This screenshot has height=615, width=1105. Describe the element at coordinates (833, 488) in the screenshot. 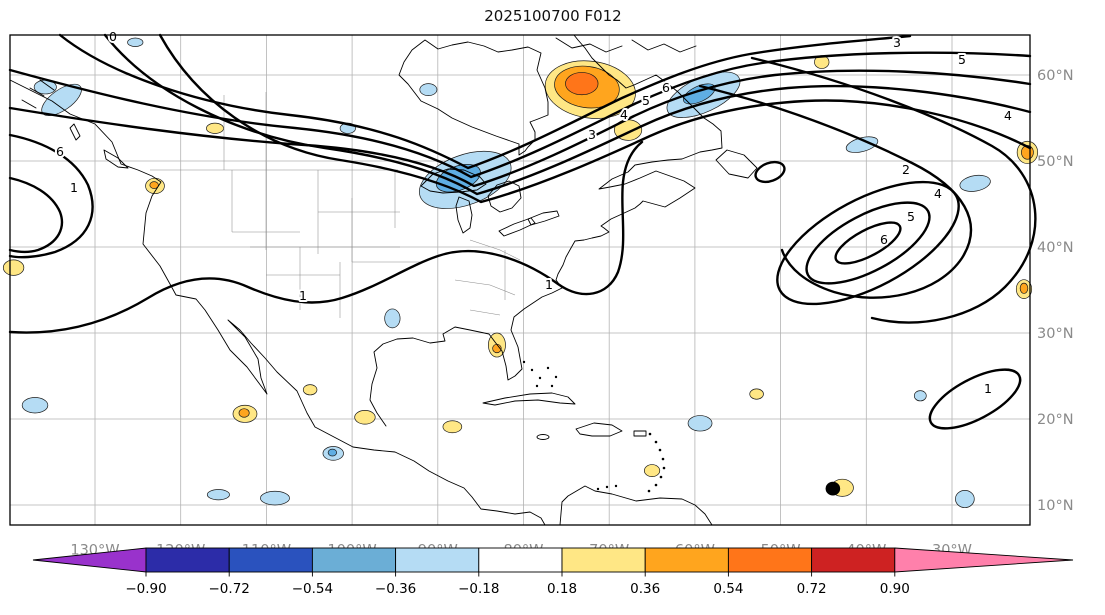

I see `black-marker-dot` at that location.